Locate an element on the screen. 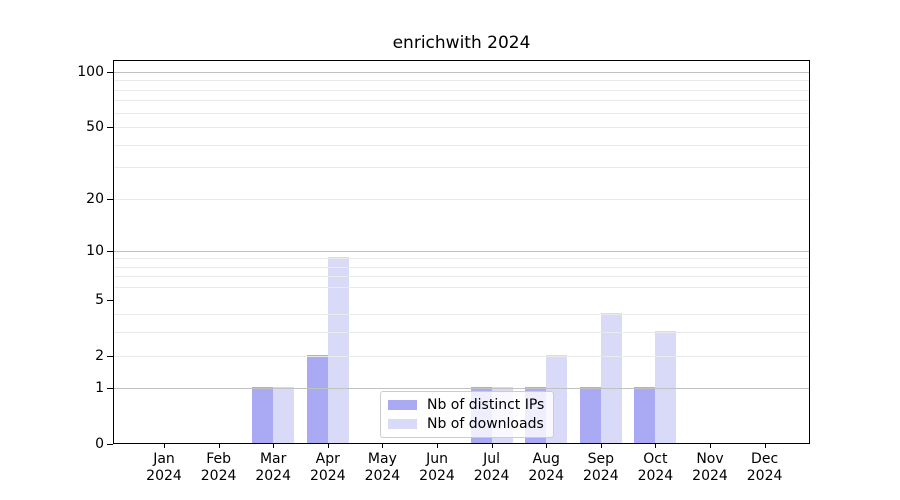 The width and height of the screenshot is (900, 500). legend-item-distinct-ips: Nb of distinct IPs is located at coordinates (466, 405).